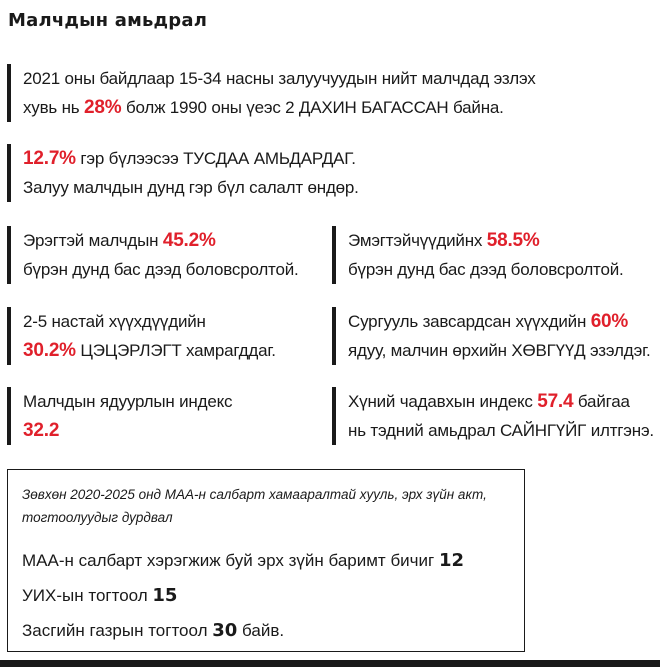  Describe the element at coordinates (153, 630) in the screenshot. I see `legislation-row: Засгийн газрын тогтоол 30 байв.` at that location.